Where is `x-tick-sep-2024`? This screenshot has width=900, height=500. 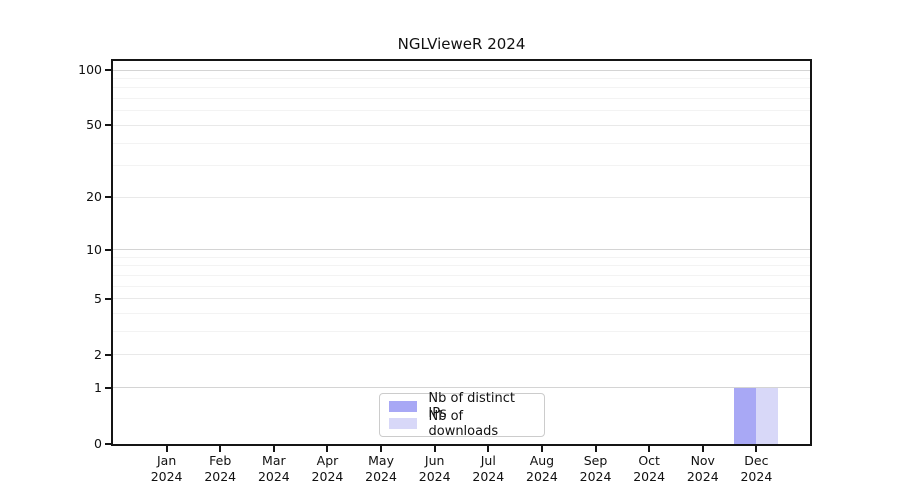
x-tick-sep-2024 is located at coordinates (595, 449).